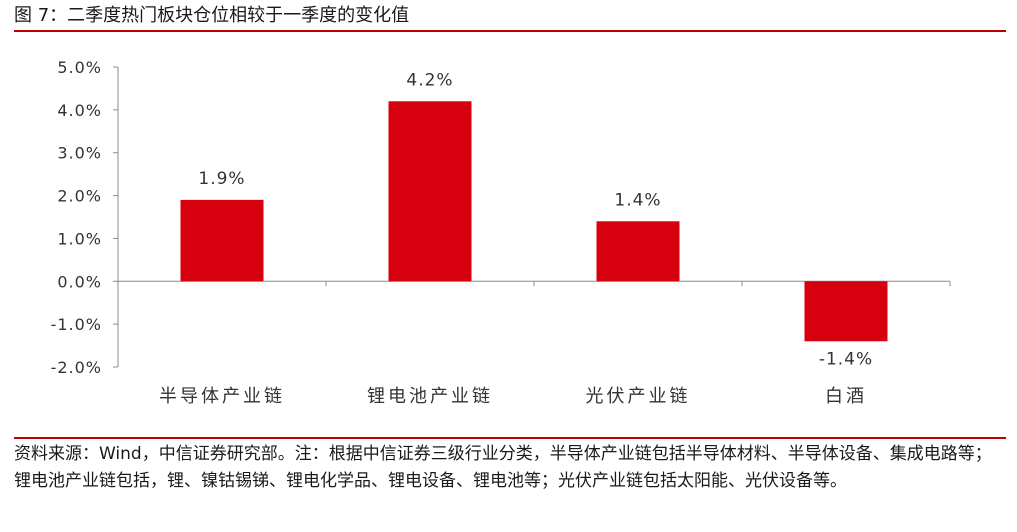  Describe the element at coordinates (846, 396) in the screenshot. I see `category-label: 白酒` at that location.